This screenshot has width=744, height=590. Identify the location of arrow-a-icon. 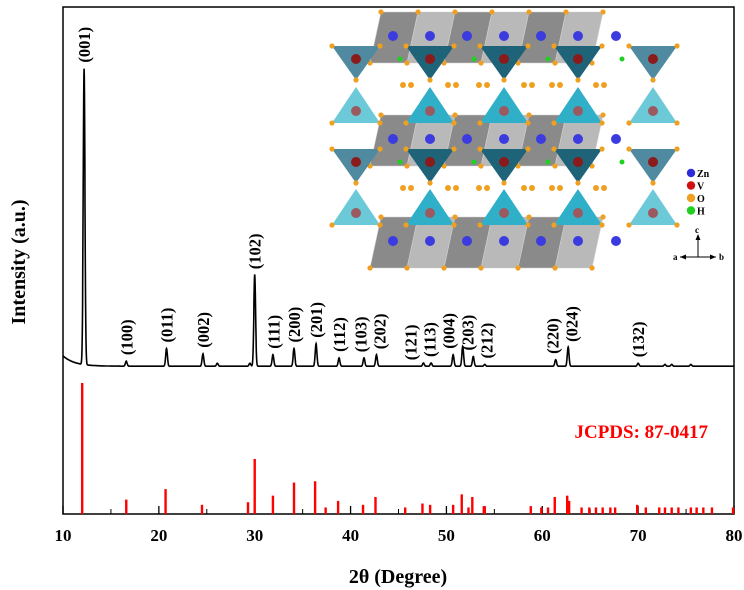
(683, 257).